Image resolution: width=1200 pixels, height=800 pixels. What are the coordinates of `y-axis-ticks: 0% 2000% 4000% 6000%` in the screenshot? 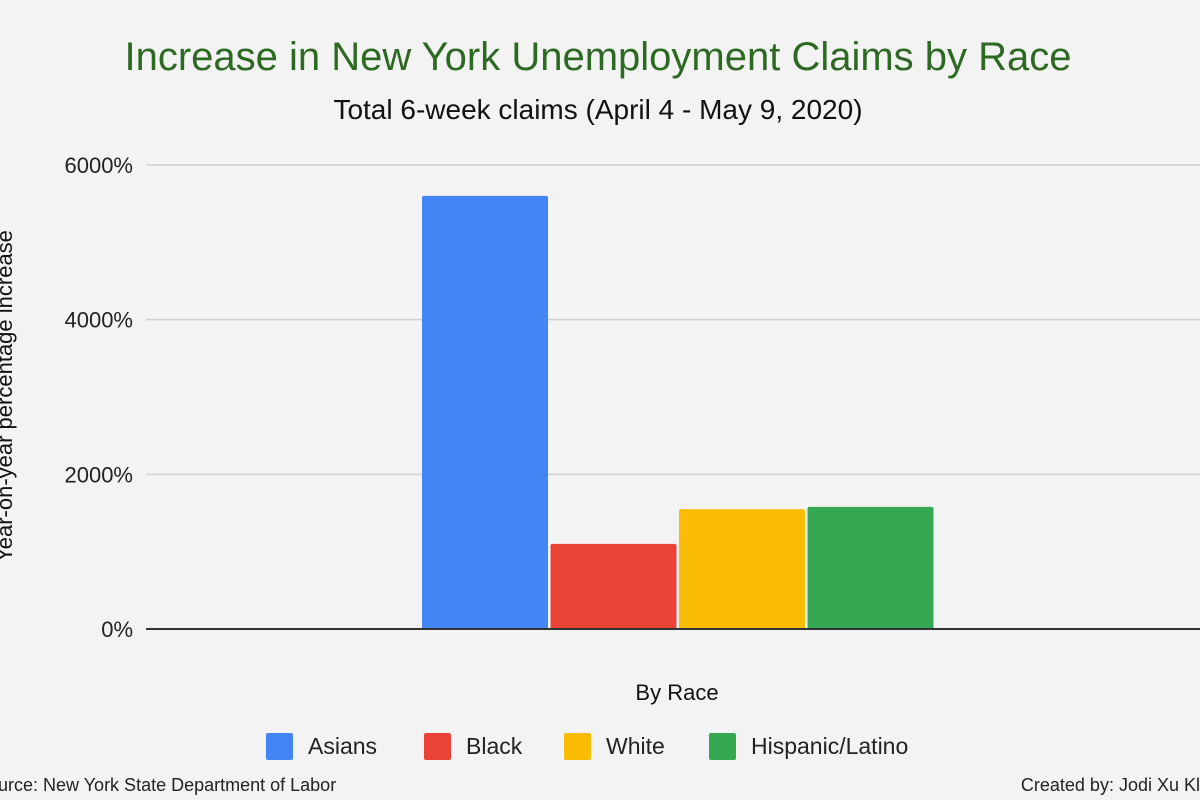 It's located at (98, 397).